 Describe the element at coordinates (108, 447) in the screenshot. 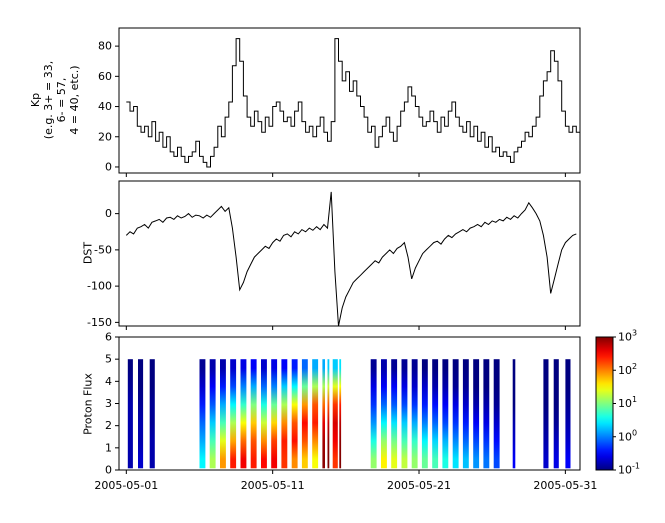

I see `y-tick-label: 1` at that location.